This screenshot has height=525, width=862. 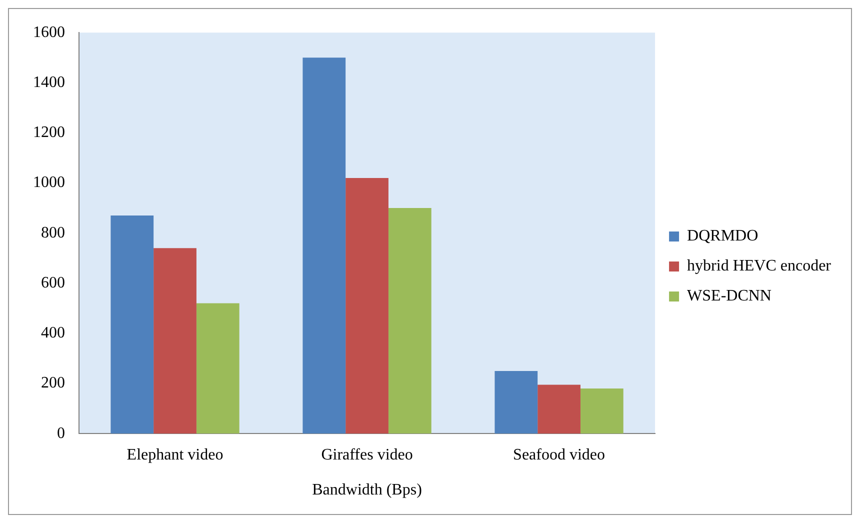 I want to click on x-tick-label: Seafood video, so click(x=559, y=455).